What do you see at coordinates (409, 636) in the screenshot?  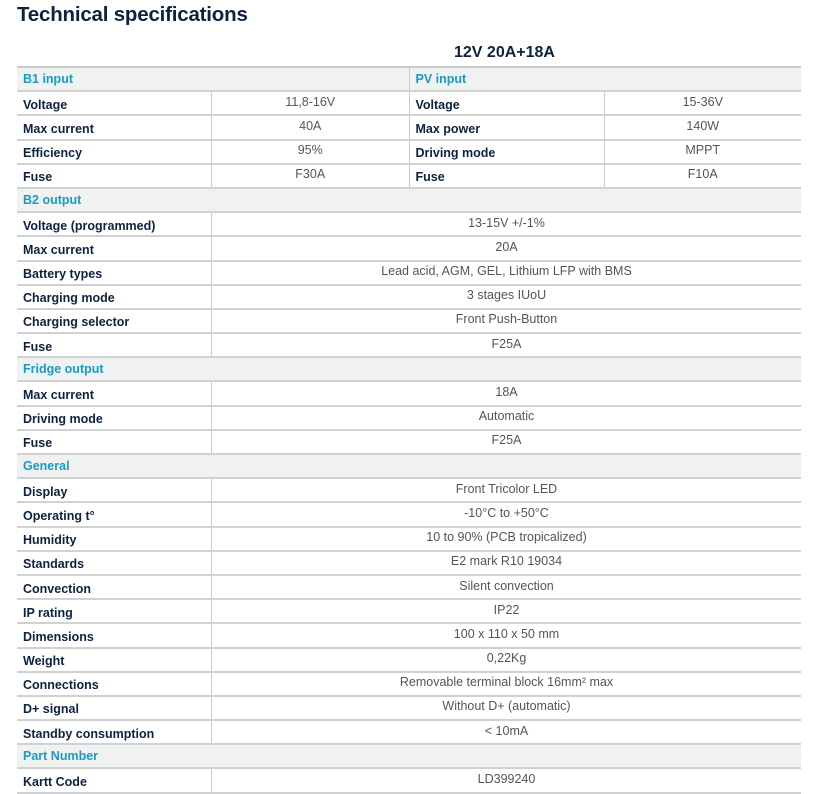 I see `spec-row: Dimensions 100 x 110 x 50 mm` at bounding box center [409, 636].